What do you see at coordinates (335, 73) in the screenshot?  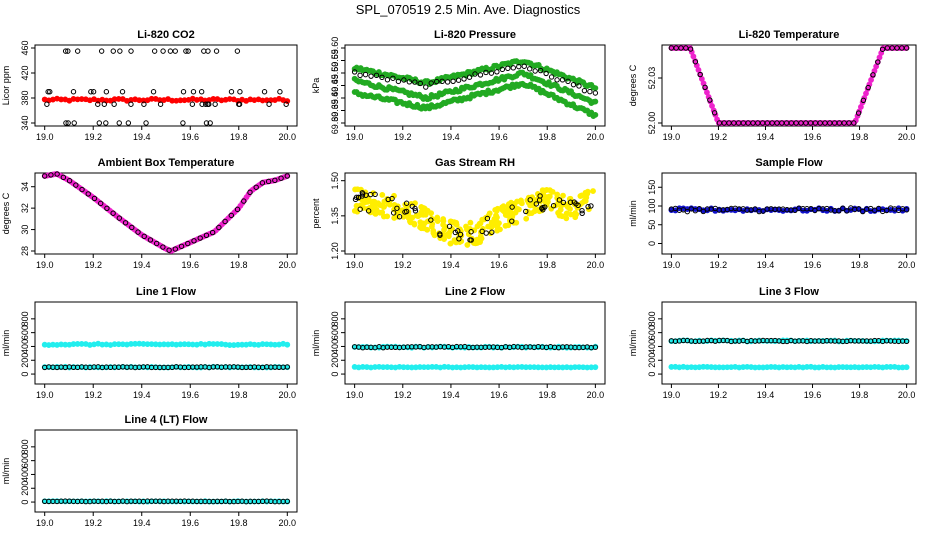 I see `y-tick-label: 69.50` at bounding box center [335, 73].